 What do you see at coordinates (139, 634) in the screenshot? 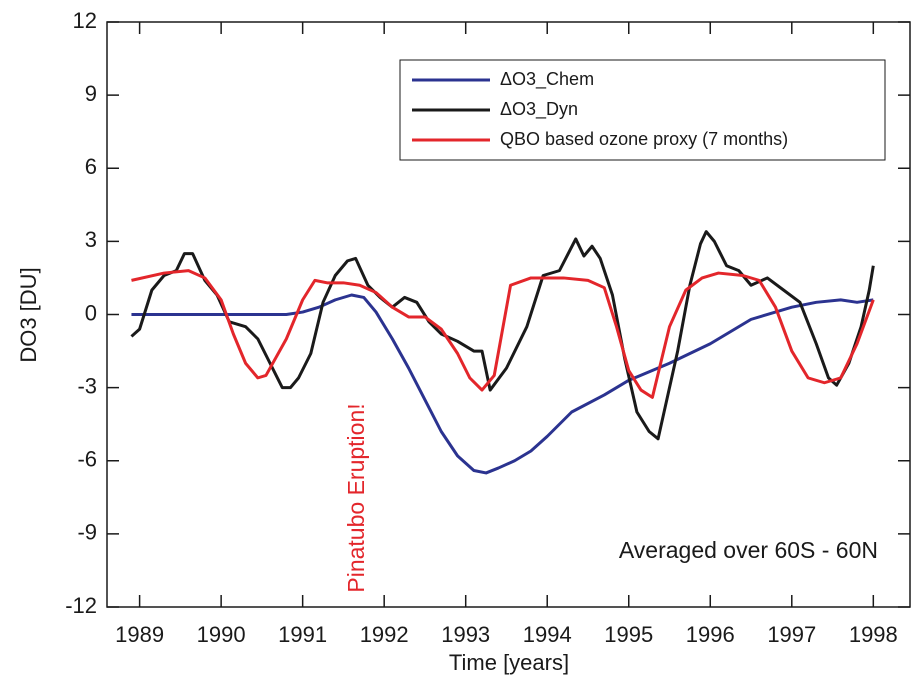
I see `x-tick-label: 1989` at bounding box center [139, 634].